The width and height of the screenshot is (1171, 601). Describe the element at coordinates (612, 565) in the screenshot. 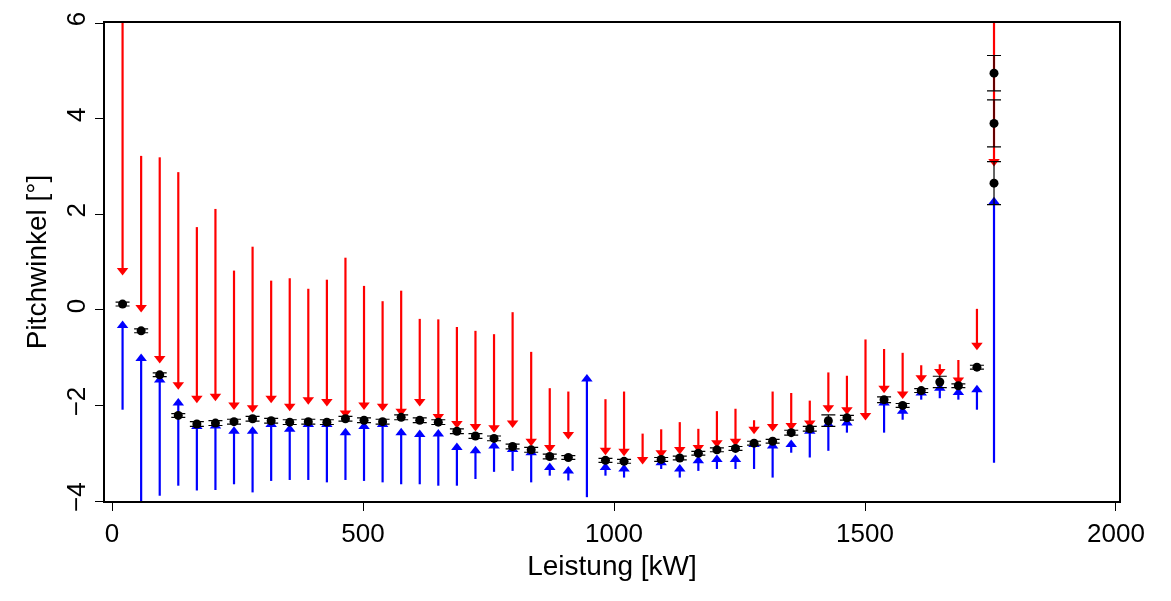

I see `x-axis-title: Leistung [kW]` at that location.